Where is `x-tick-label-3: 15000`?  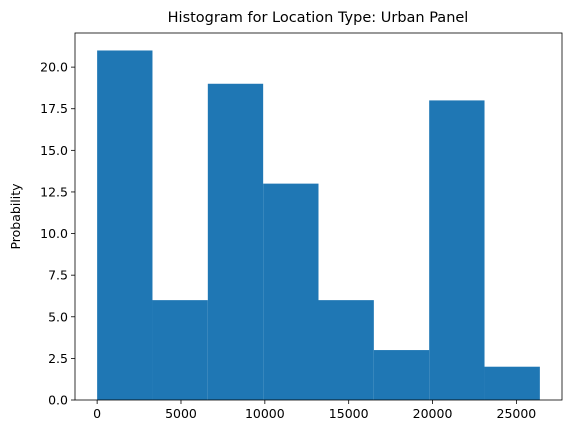 x-tick-label-3: 15000 is located at coordinates (349, 413).